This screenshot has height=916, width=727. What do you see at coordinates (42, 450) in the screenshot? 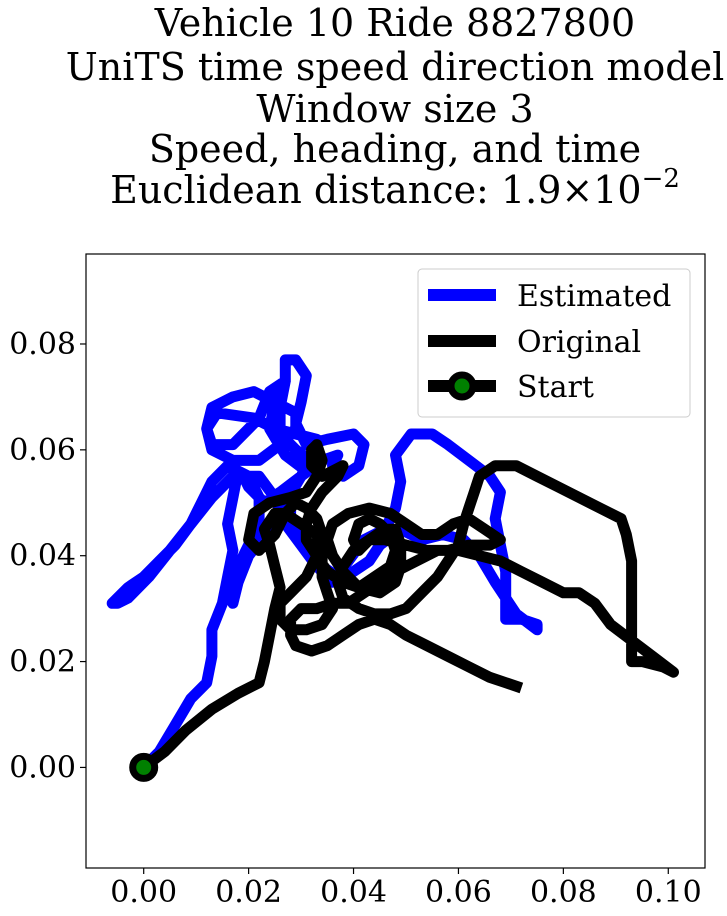
I see `y-tick-label: 0.06` at bounding box center [42, 450].